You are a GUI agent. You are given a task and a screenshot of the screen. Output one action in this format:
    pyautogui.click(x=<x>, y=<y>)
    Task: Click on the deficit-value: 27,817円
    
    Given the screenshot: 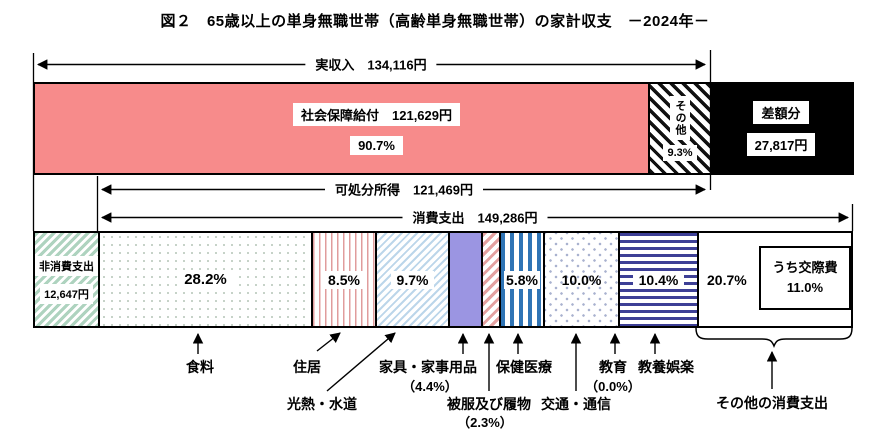 What is the action you would take?
    pyautogui.click(x=781, y=144)
    